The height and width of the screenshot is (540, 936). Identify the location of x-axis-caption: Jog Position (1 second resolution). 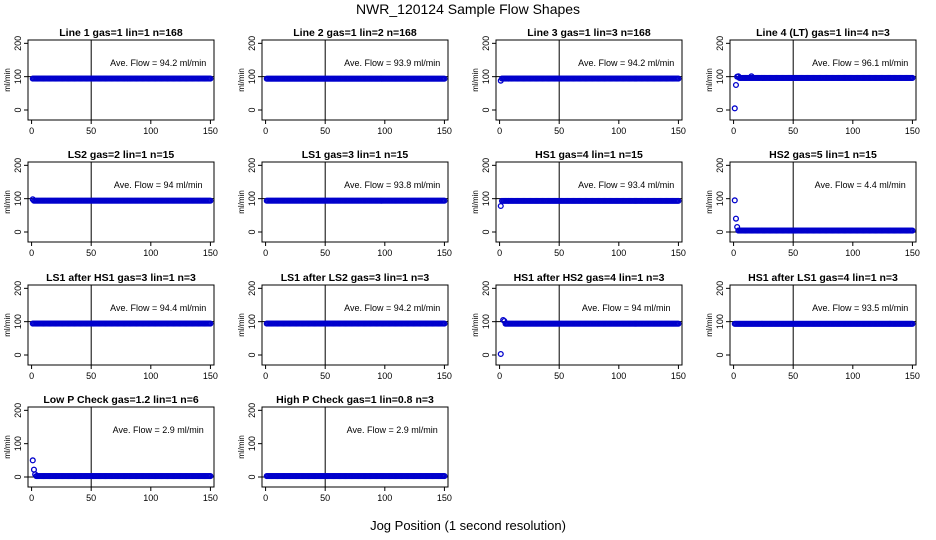
(468, 525).